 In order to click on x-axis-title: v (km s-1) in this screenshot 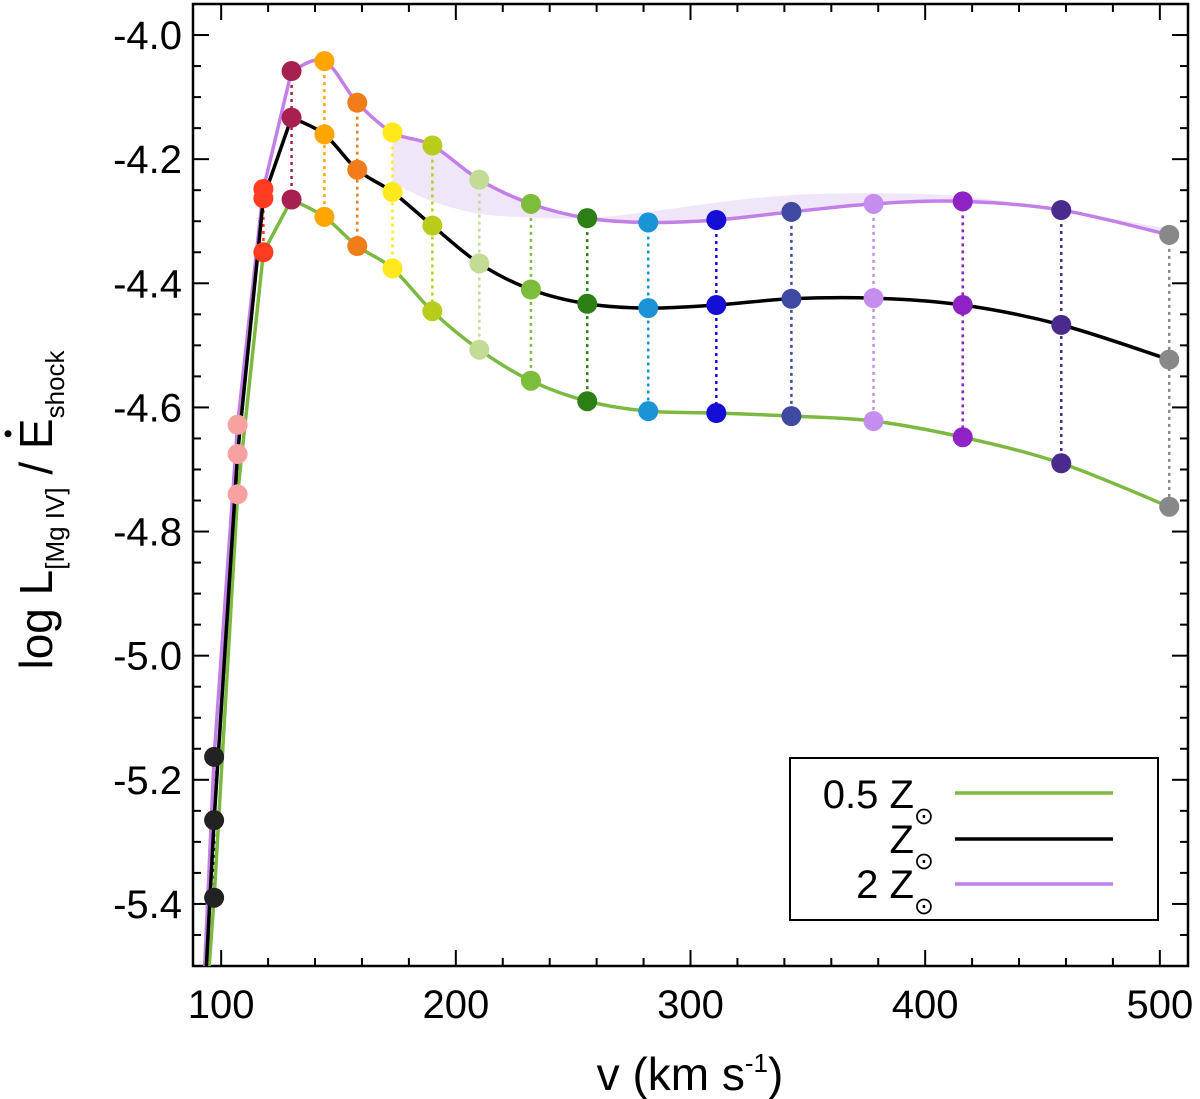, I will do `click(690, 1073)`.